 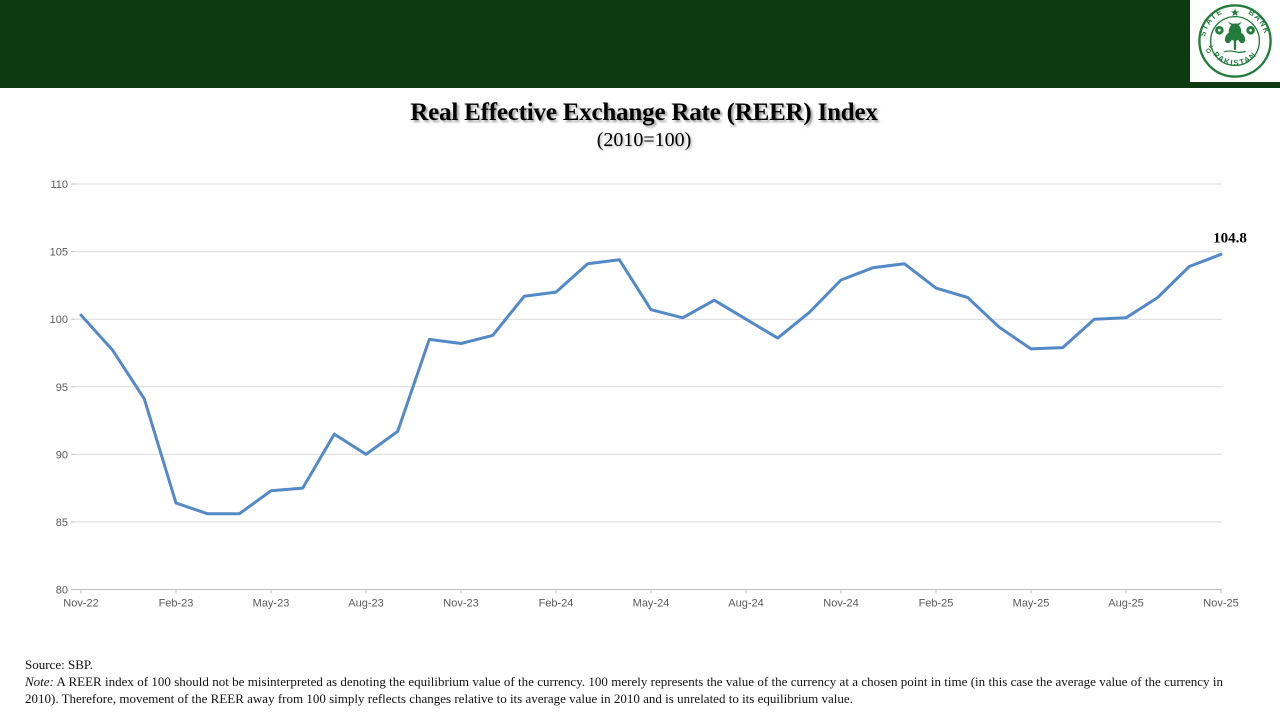 What do you see at coordinates (39, 682) in the screenshot?
I see `note-label: Note:` at bounding box center [39, 682].